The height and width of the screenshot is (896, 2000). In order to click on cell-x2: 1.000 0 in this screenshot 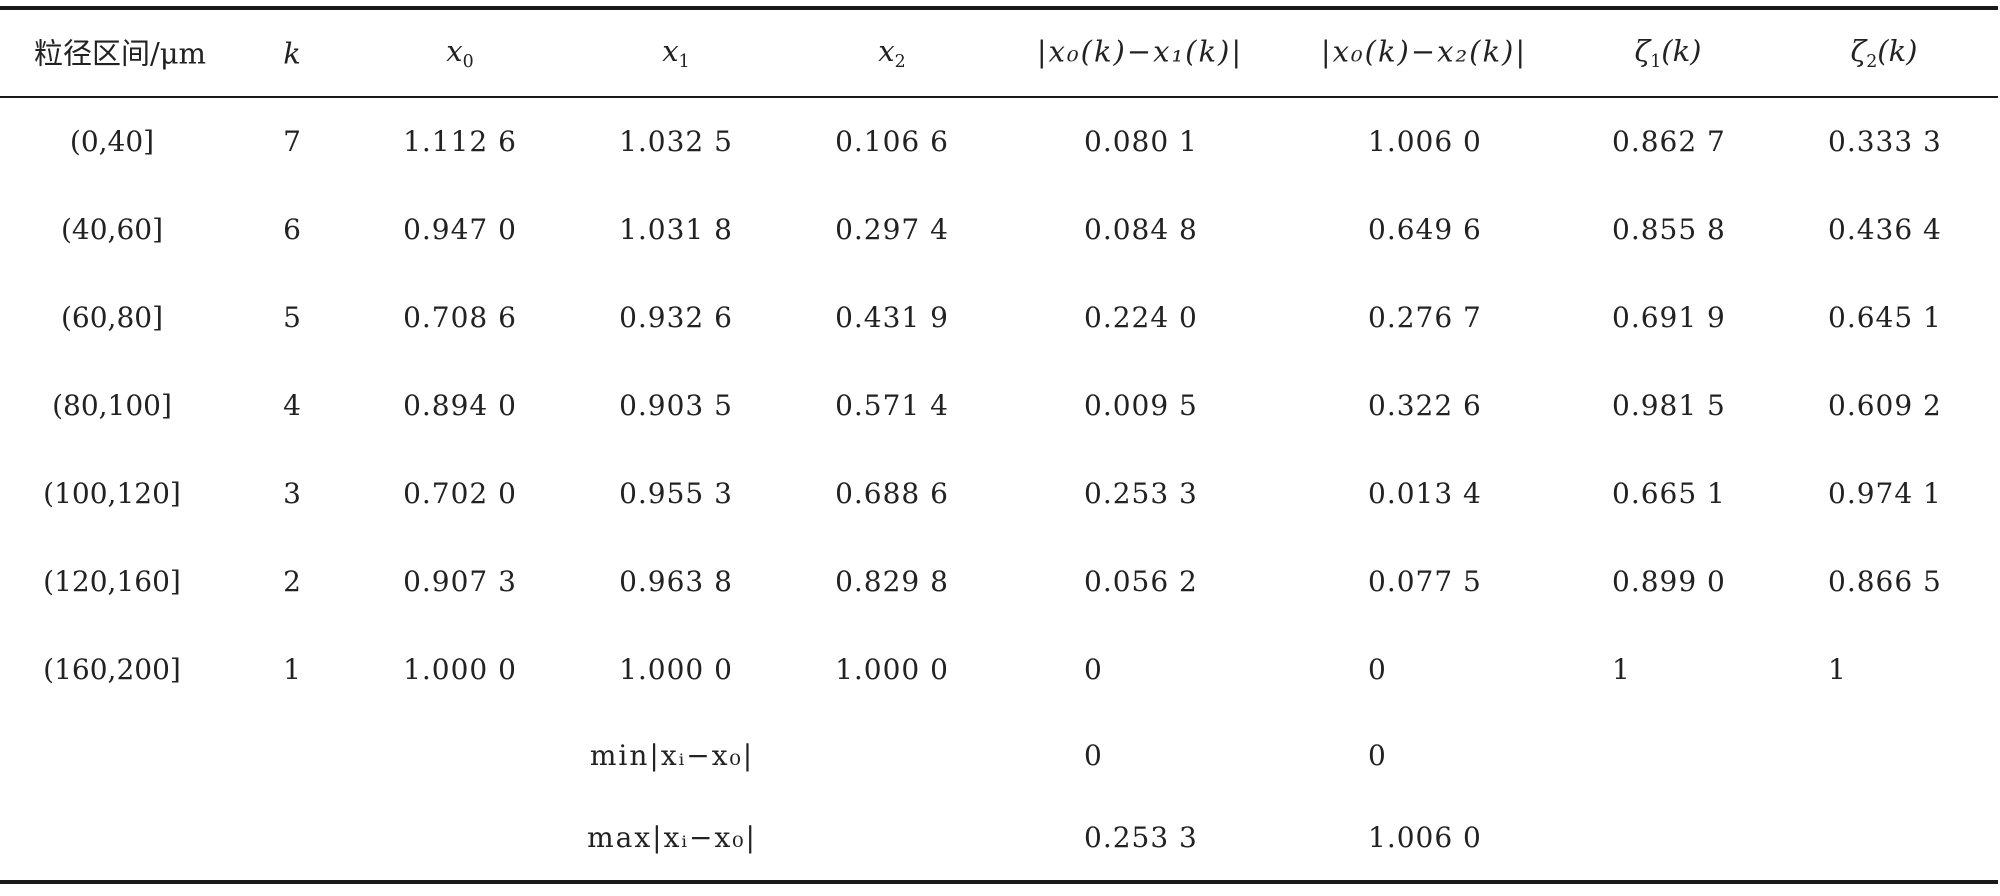, I will do `click(892, 669)`.